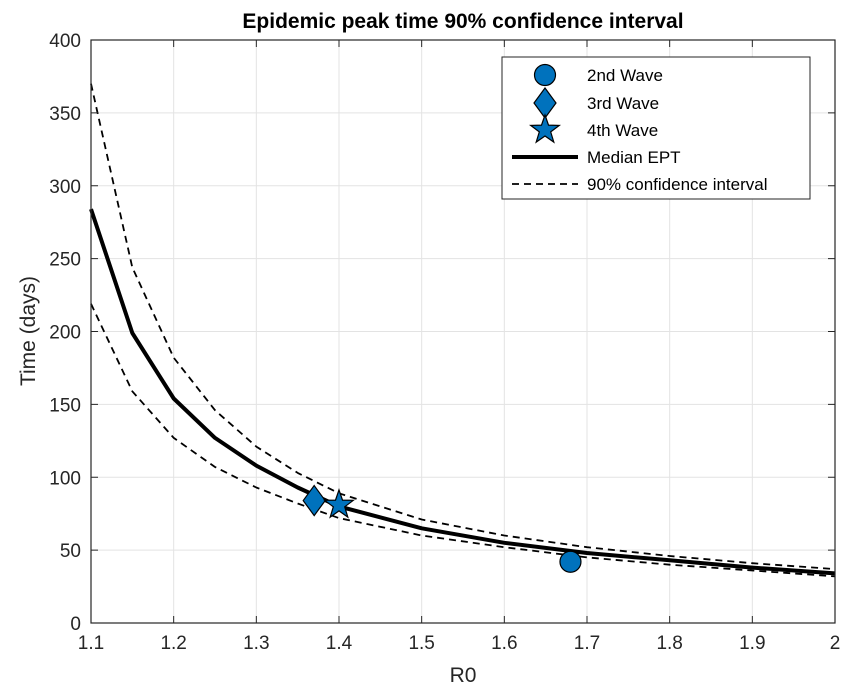 The height and width of the screenshot is (691, 845). What do you see at coordinates (625, 75) in the screenshot?
I see `legend-label-2nd-wave: 2nd Wave` at bounding box center [625, 75].